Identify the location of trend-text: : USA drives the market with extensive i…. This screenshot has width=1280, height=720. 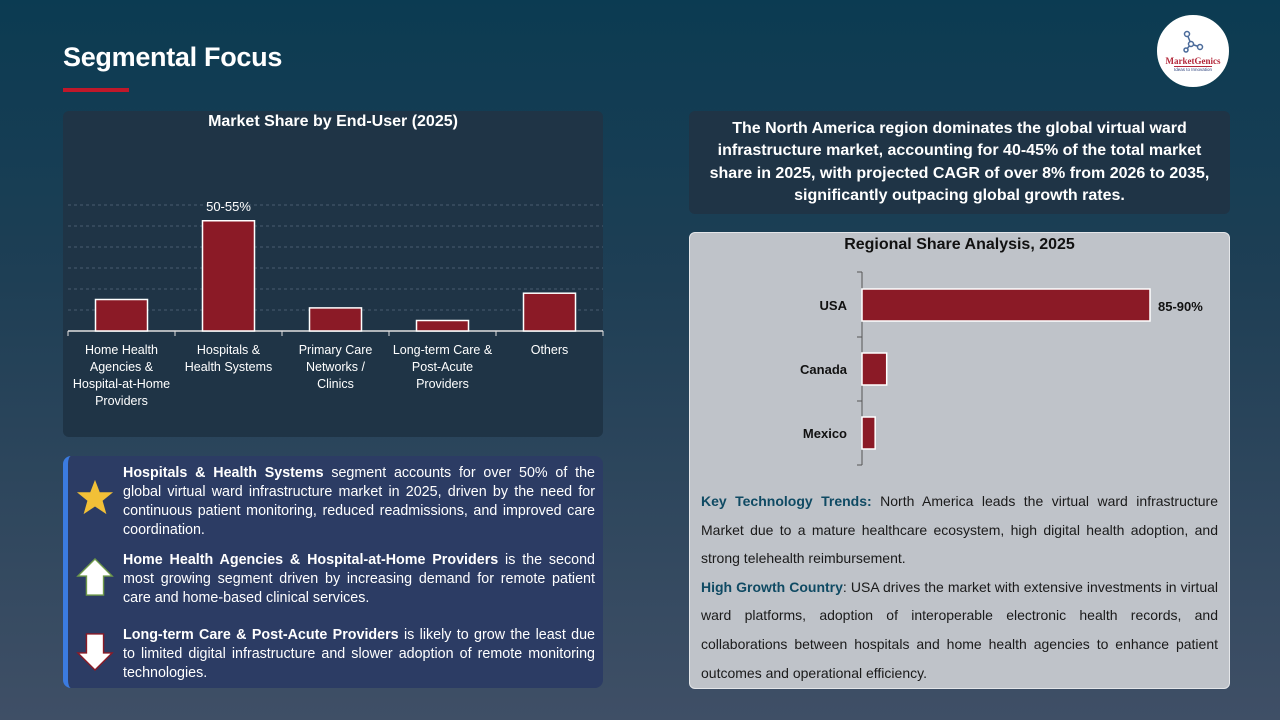
(959, 629).